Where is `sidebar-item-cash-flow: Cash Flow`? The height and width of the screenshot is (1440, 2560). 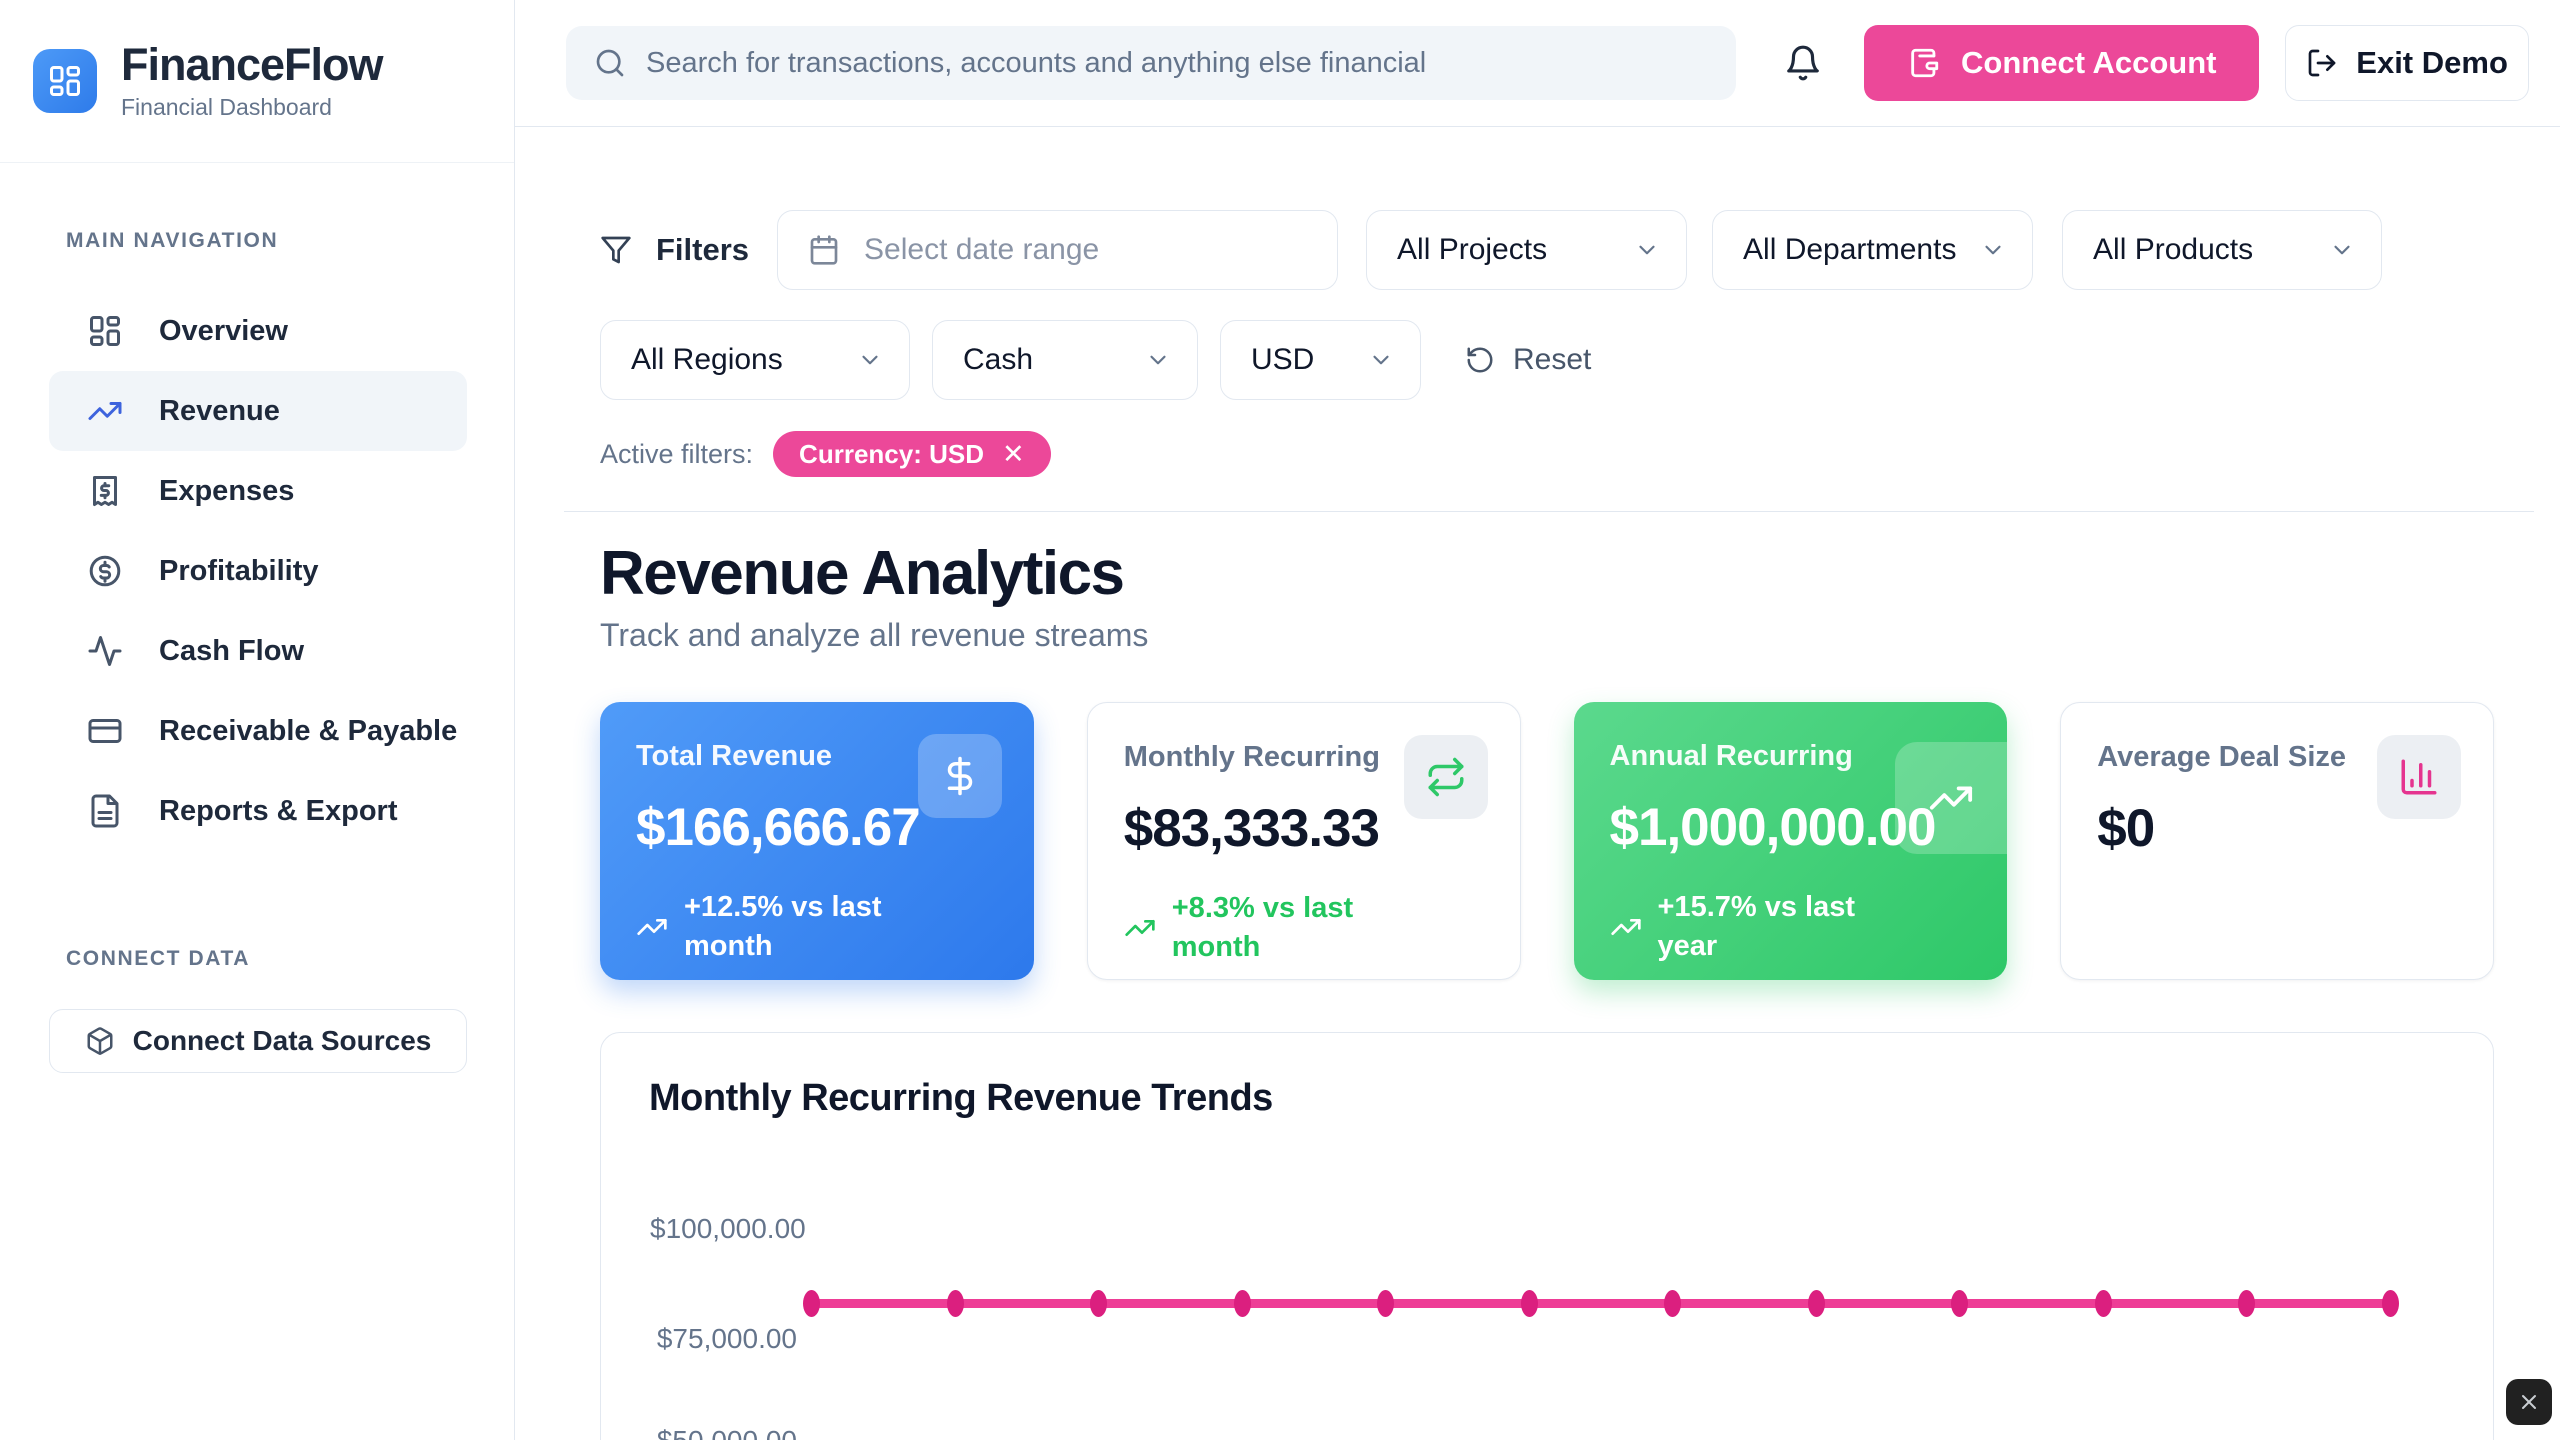
sidebar-item-cash-flow: Cash Flow is located at coordinates (258, 651).